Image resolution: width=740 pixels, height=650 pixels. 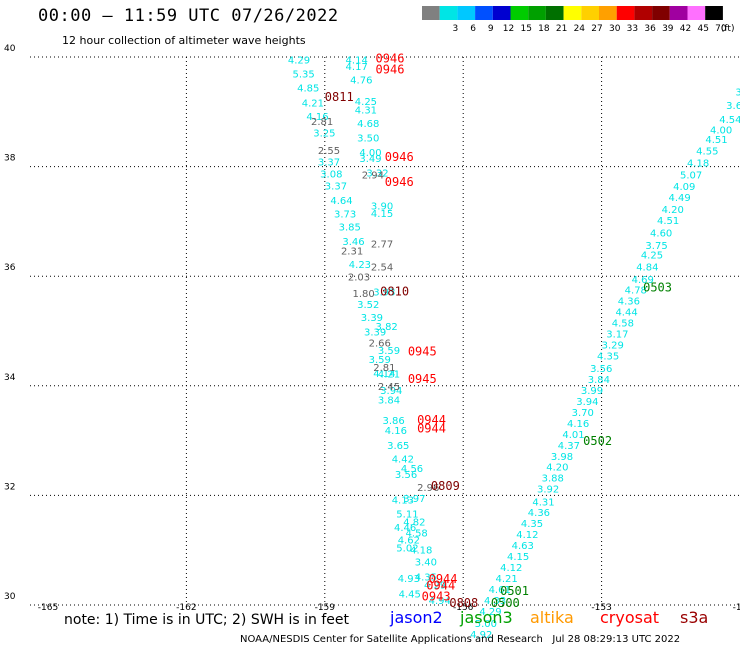 What do you see at coordinates (716, 140) in the screenshot?
I see `swh-value: 4.51` at bounding box center [716, 140].